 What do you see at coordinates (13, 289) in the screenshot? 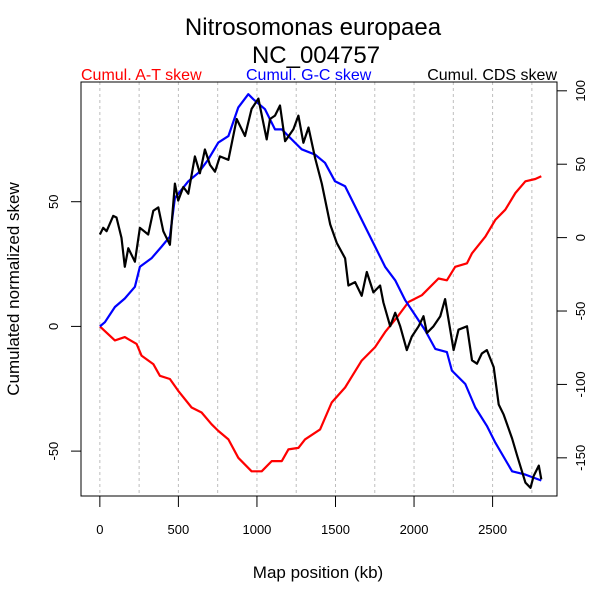
I see `y-axis-label: Cumulated normalized skew` at bounding box center [13, 289].